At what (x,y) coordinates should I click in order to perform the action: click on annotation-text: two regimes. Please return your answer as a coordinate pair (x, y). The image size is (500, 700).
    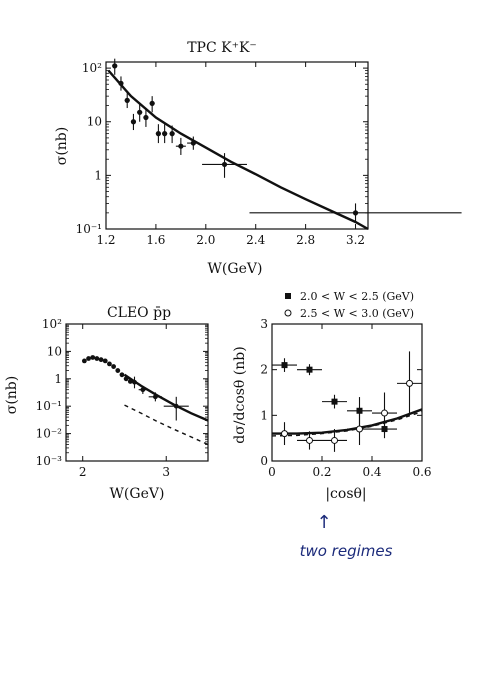
    Looking at the image, I should click on (346, 551).